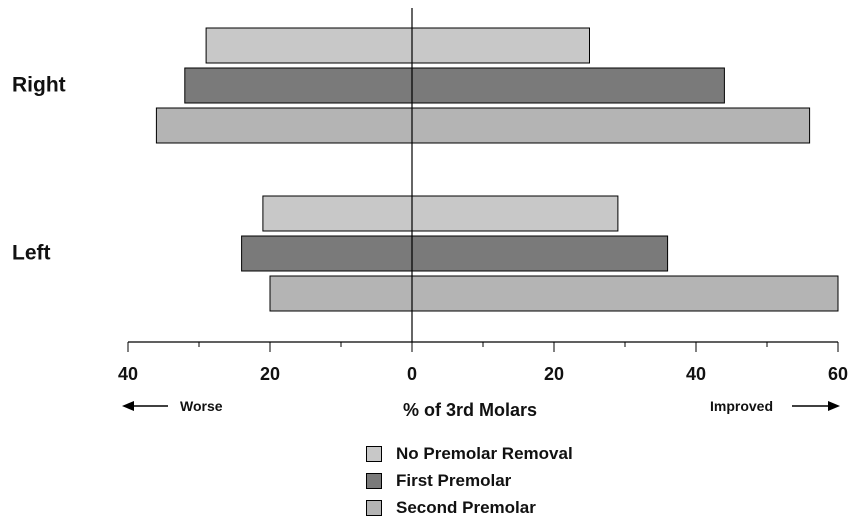 Image resolution: width=856 pixels, height=525 pixels. Describe the element at coordinates (309, 45) in the screenshot. I see `bar-worse-right-no-premolar-removal` at that location.